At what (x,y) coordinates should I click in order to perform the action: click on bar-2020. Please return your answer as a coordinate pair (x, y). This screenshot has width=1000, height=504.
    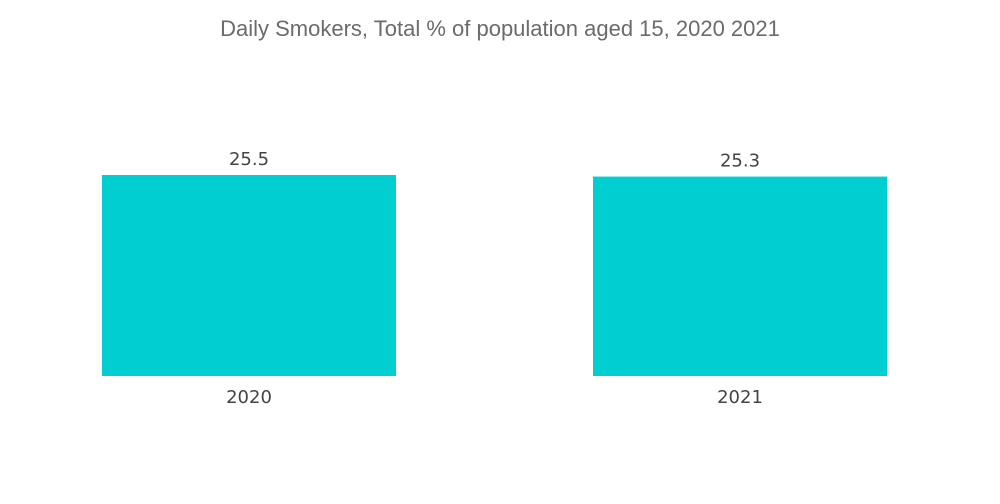
    Looking at the image, I should click on (249, 275).